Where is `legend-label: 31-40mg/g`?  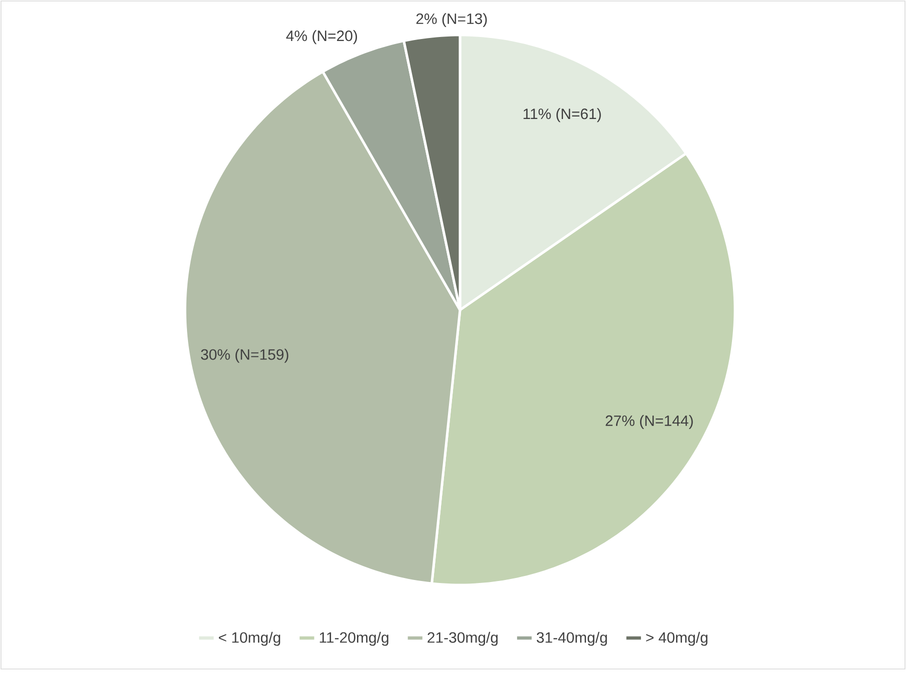
legend-label: 31-40mg/g is located at coordinates (571, 639).